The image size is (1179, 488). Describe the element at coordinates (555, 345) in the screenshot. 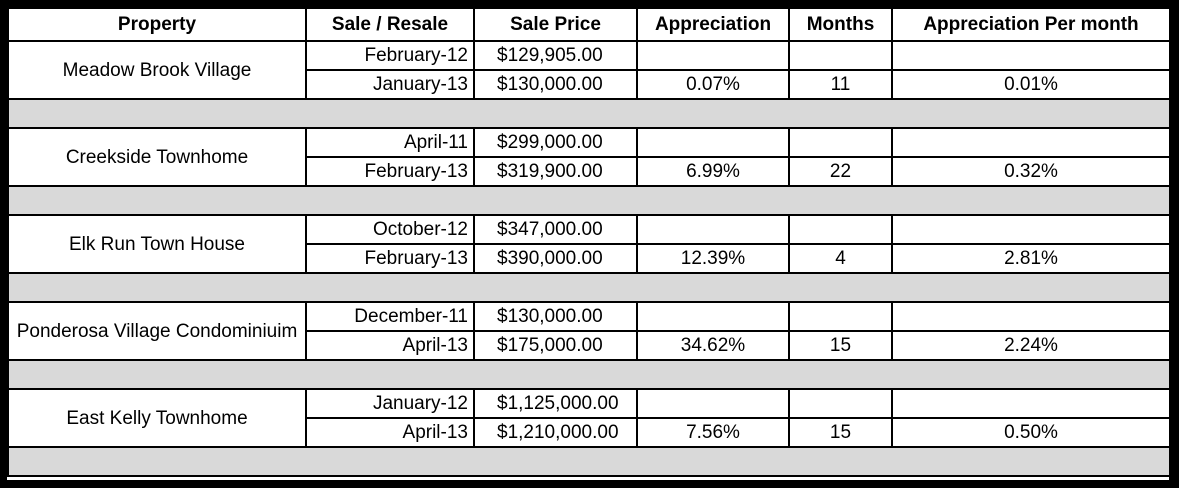

I see `resale-price: $175,000.00` at that location.